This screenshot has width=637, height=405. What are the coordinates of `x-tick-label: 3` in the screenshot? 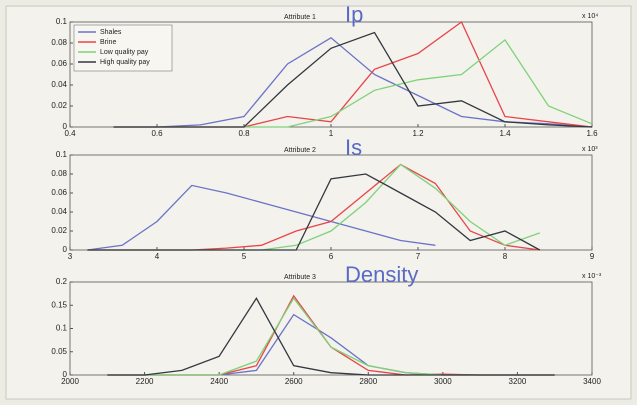 It's located at (70, 256).